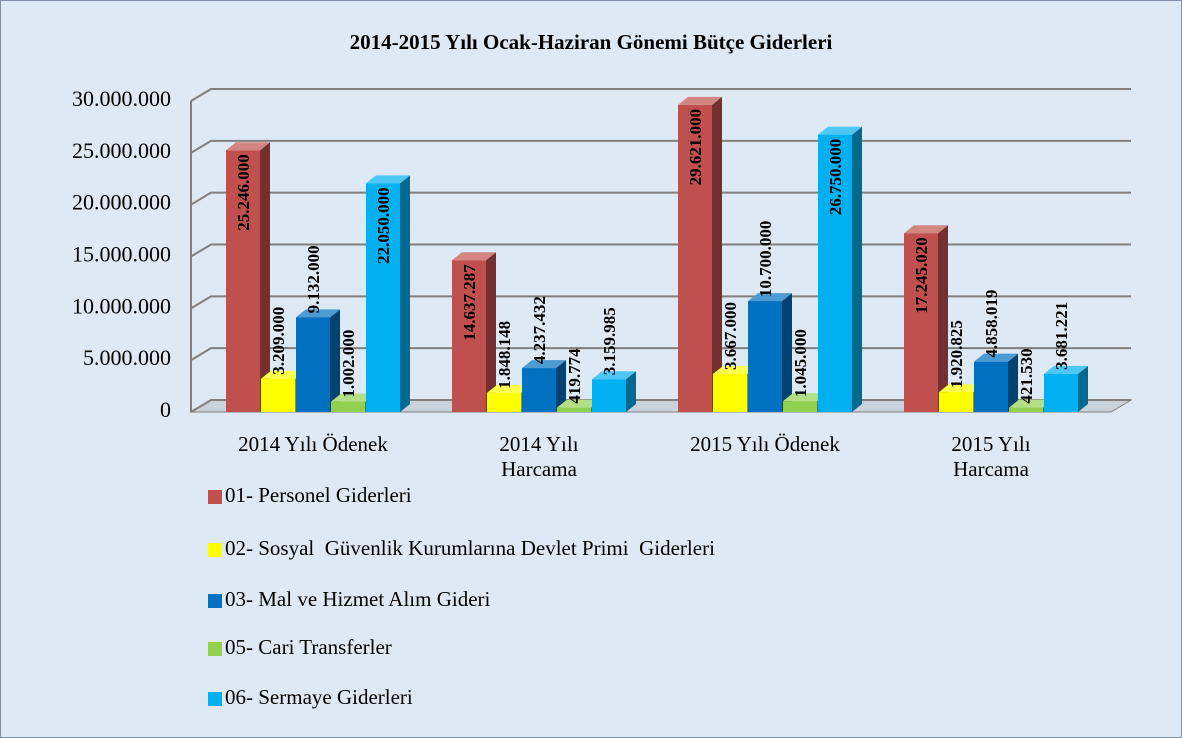 The image size is (1182, 738). Describe the element at coordinates (383, 225) in the screenshot. I see `data-label: 22.050.000` at that location.